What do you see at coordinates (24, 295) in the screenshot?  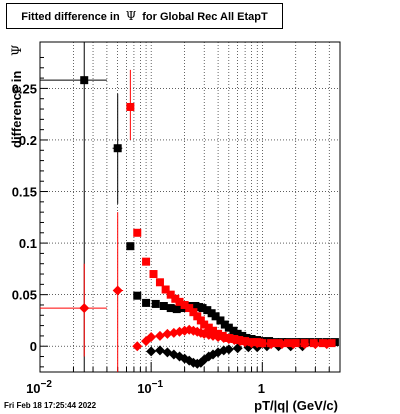 I see `y-tick-label: 0.05` at bounding box center [24, 295].